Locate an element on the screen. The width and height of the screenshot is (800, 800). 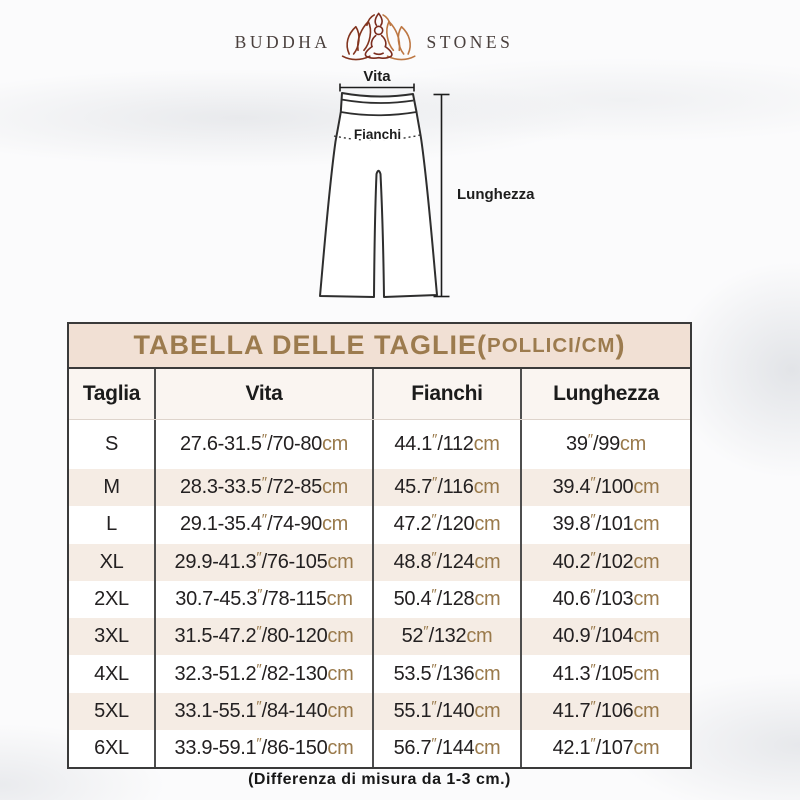
table-row: S 27.6-31.5 ″/70-80 cm 44.1 ″/112 cm 39 ″/99 cm is located at coordinates (379, 444).